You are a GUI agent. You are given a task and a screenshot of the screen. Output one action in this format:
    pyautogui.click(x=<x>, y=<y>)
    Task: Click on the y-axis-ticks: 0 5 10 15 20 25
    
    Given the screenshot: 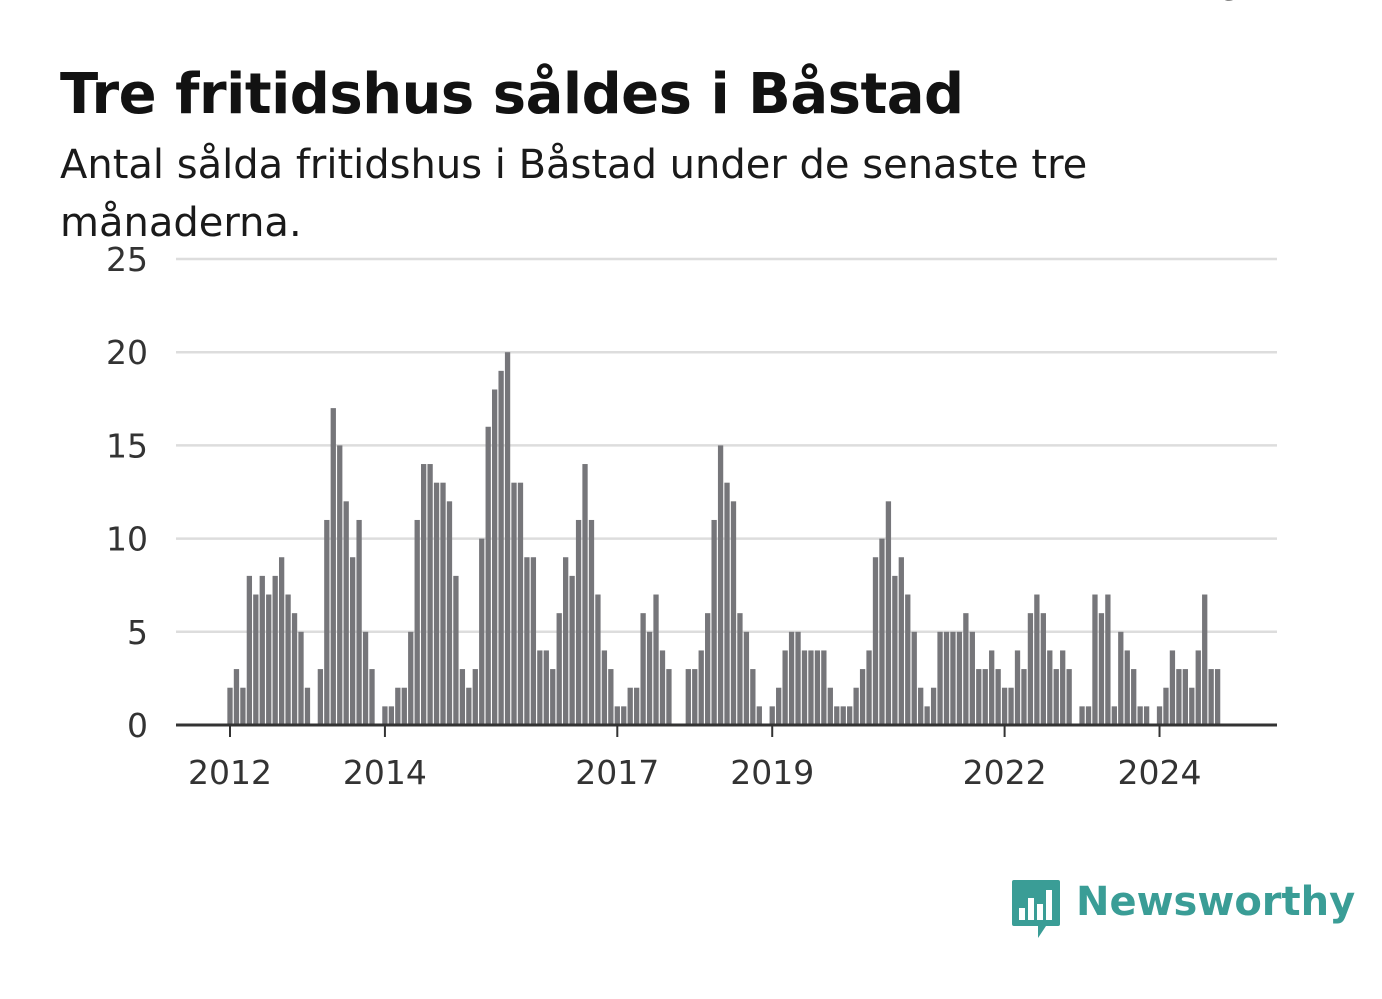 What is the action you would take?
    pyautogui.click(x=127, y=492)
    